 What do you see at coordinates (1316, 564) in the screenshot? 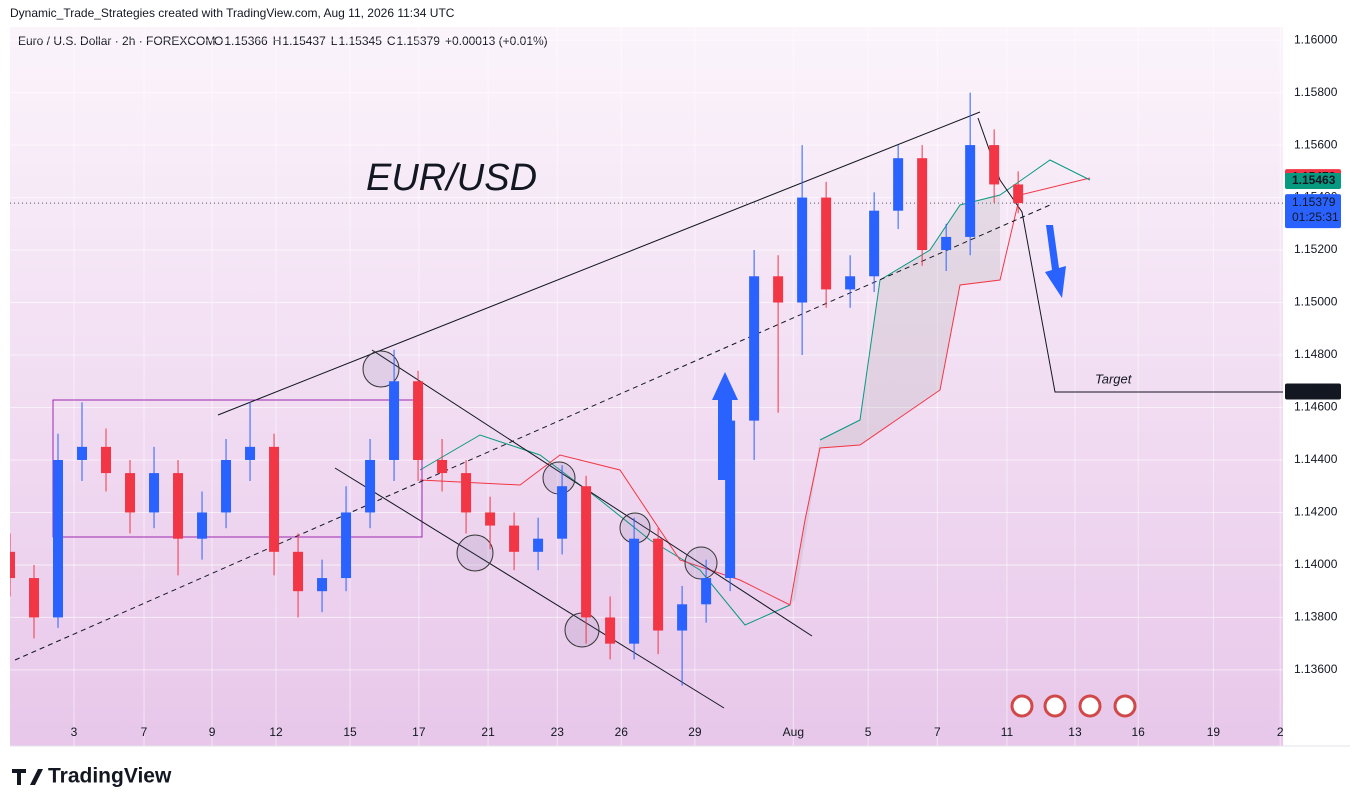
I see `y-tick-label: 1.14000` at bounding box center [1316, 564].